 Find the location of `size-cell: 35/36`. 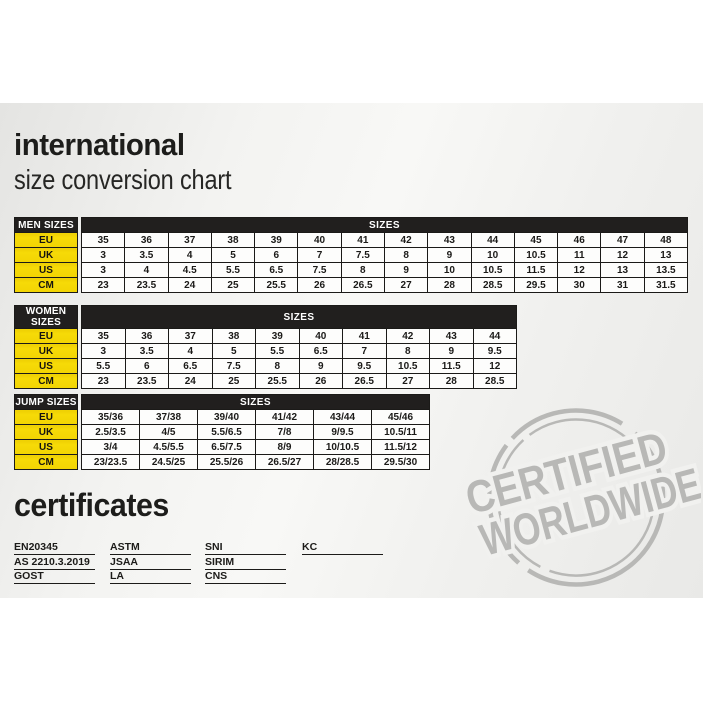

size-cell: 35/36 is located at coordinates (110, 417).